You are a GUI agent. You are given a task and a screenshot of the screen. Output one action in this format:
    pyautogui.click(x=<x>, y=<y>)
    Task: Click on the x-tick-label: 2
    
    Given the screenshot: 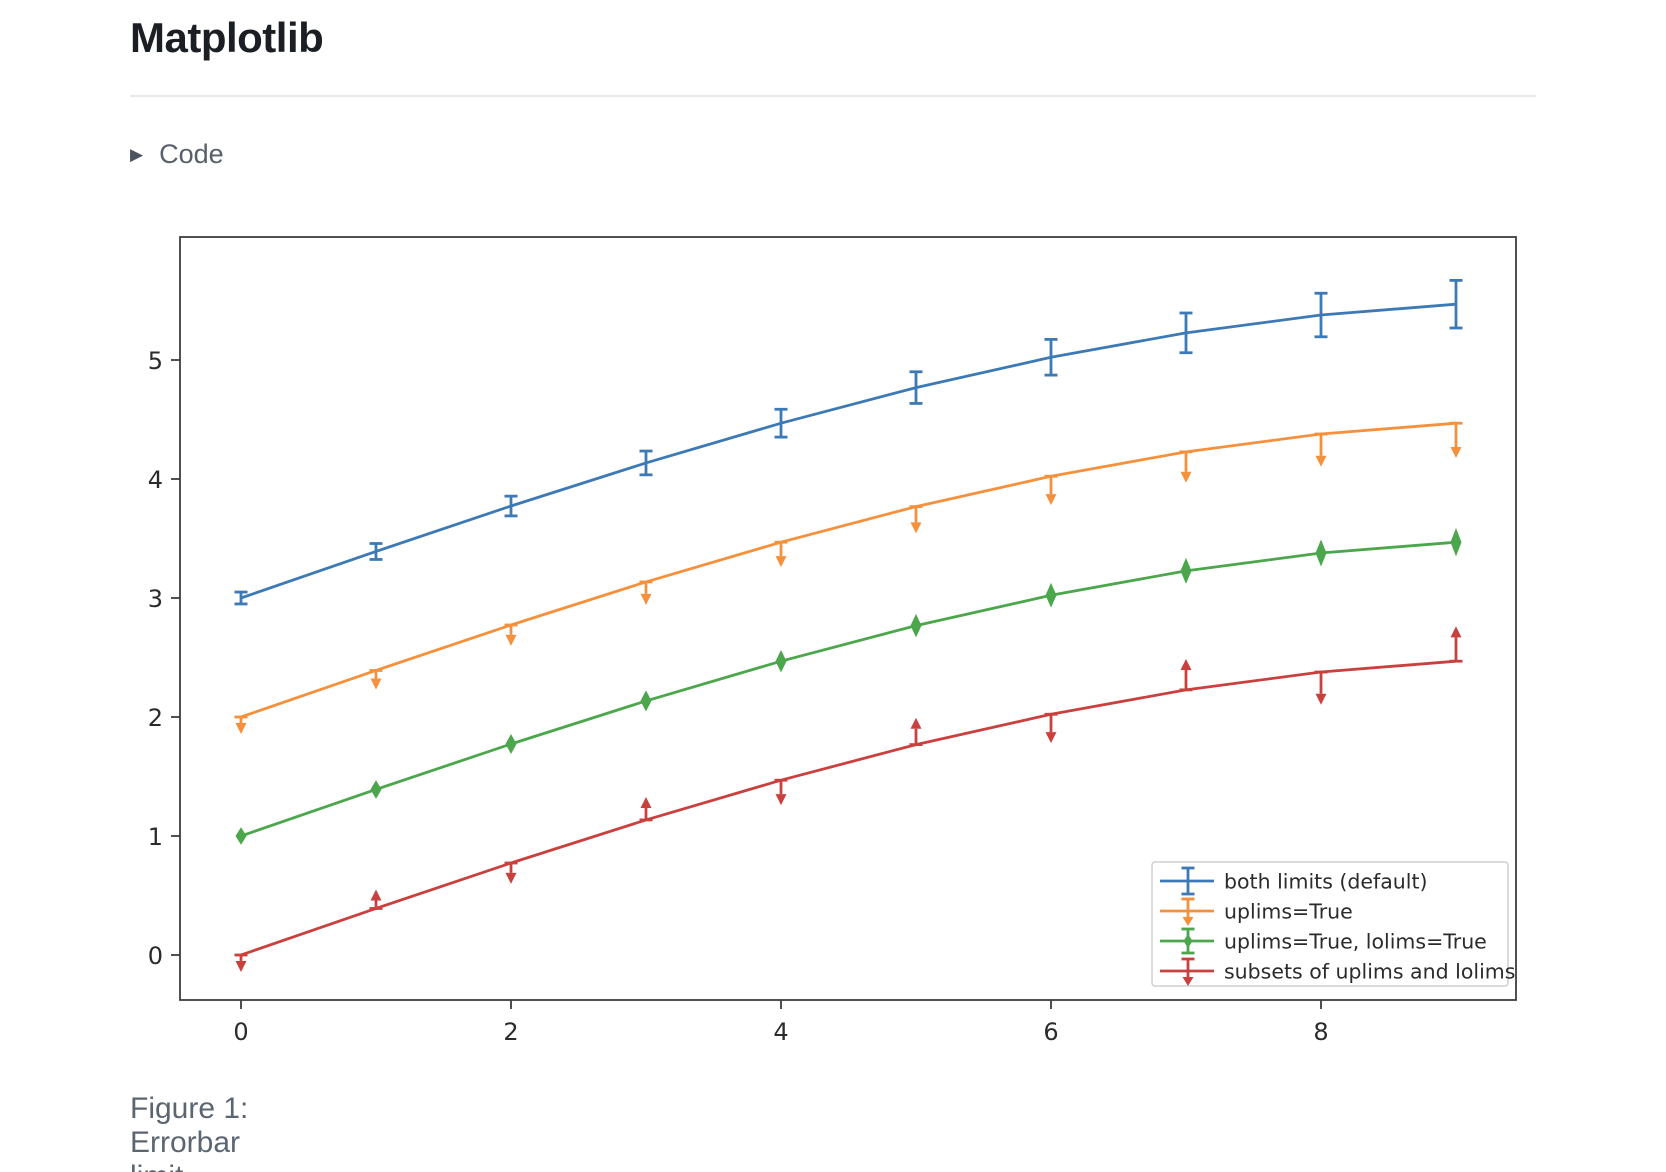 What is the action you would take?
    pyautogui.click(x=510, y=1032)
    